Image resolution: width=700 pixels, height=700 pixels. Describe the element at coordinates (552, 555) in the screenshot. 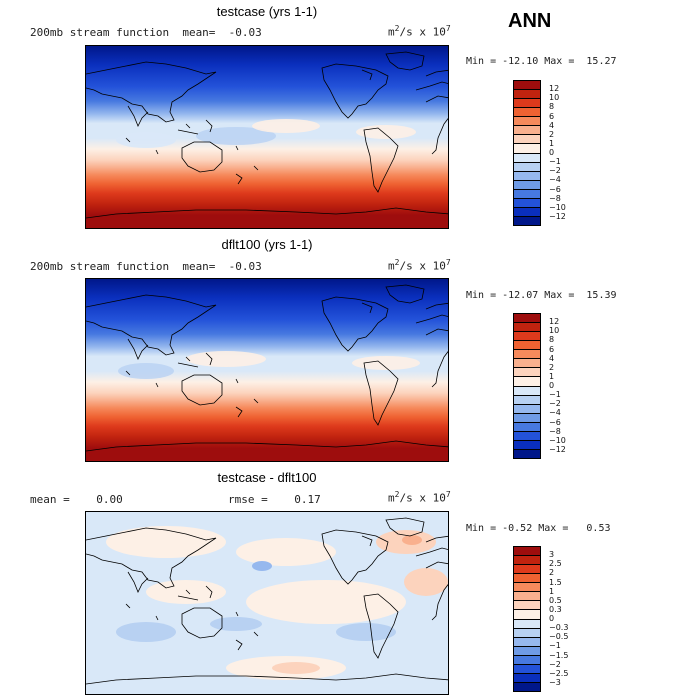

I see `colorbar-tick-label: 3` at that location.